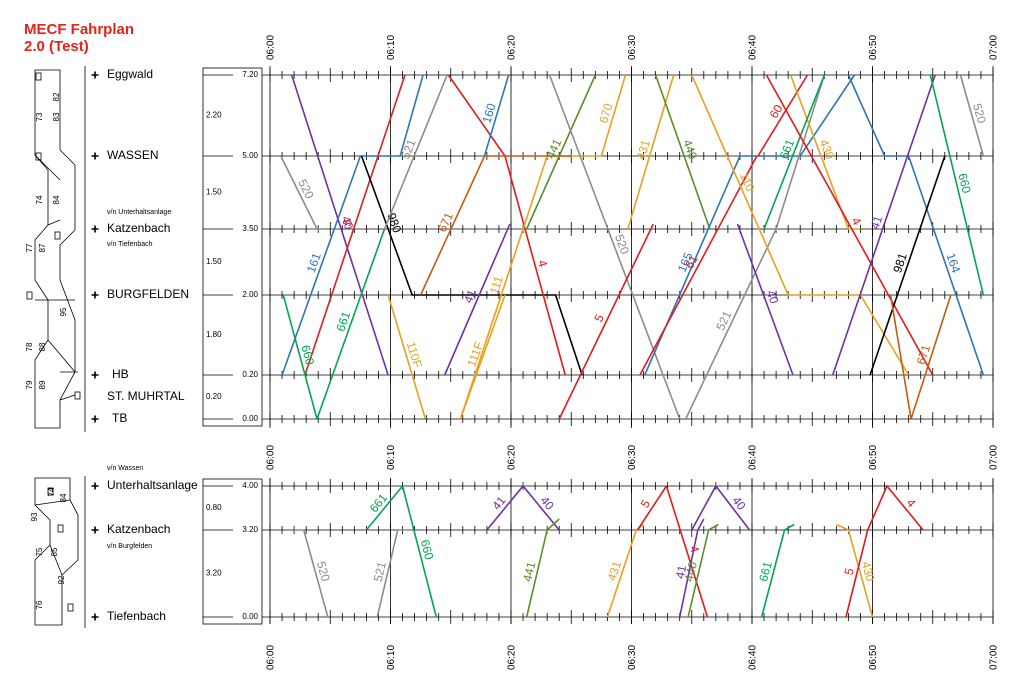  What do you see at coordinates (214, 396) in the screenshot?
I see `section-length: 0.20` at bounding box center [214, 396].